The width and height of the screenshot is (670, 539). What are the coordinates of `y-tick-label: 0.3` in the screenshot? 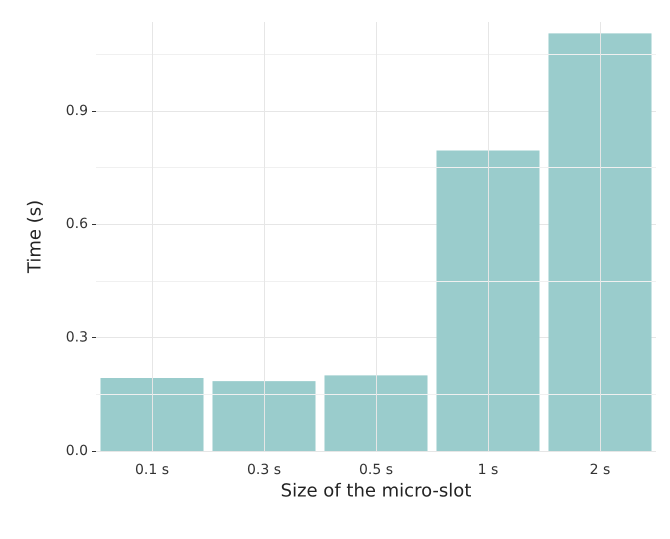 It's located at (77, 338).